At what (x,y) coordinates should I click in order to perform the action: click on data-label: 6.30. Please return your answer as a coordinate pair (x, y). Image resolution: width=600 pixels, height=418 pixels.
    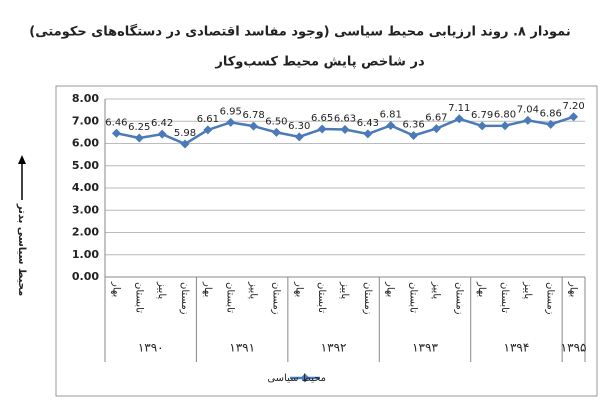
    Looking at the image, I should click on (299, 126).